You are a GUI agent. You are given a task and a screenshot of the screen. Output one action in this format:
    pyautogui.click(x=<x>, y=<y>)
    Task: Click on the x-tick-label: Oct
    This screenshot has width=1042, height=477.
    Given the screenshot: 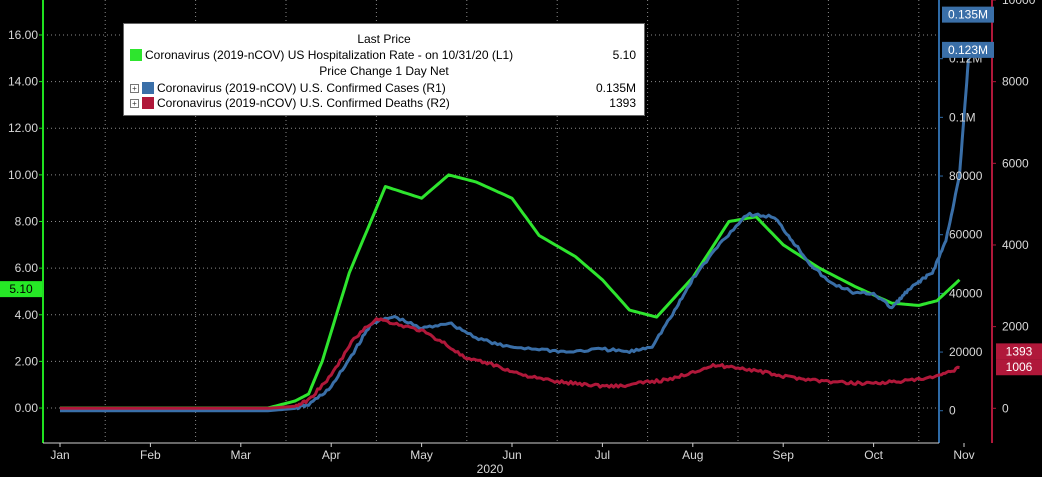 What is the action you would take?
    pyautogui.click(x=873, y=455)
    